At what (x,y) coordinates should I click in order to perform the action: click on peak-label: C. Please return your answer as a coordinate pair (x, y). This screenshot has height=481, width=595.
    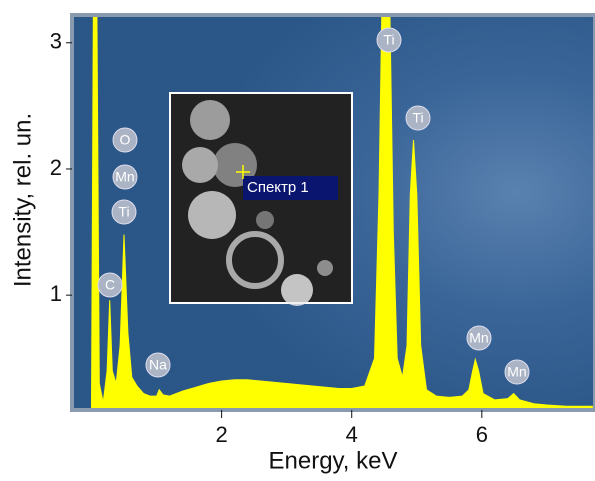
    Looking at the image, I should click on (110, 285).